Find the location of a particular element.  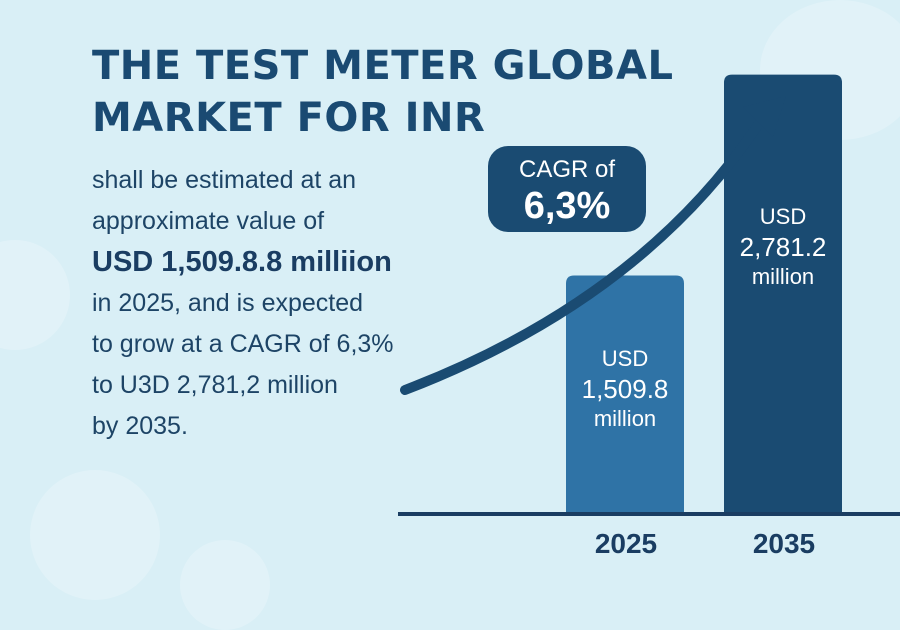

description-value-highlight: USD 1,509.8.8 milliion is located at coordinates (242, 262).